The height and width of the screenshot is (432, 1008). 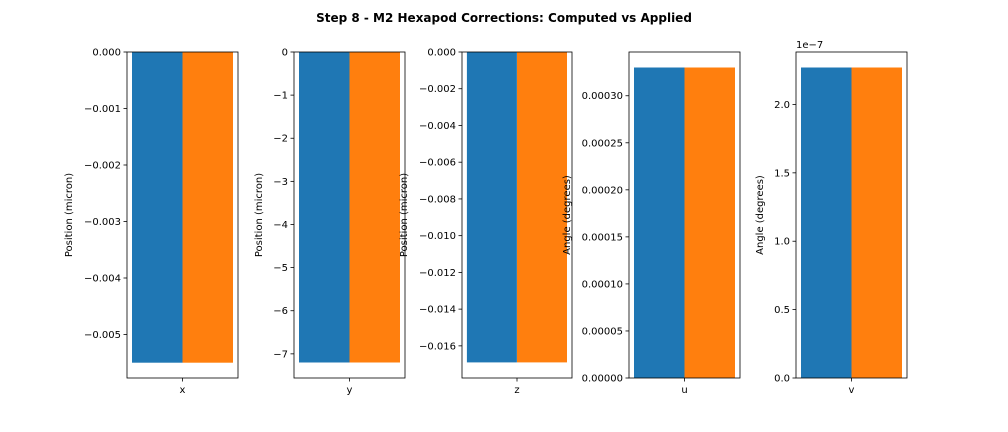 What do you see at coordinates (183, 390) in the screenshot?
I see `x-tick-label: x` at bounding box center [183, 390].